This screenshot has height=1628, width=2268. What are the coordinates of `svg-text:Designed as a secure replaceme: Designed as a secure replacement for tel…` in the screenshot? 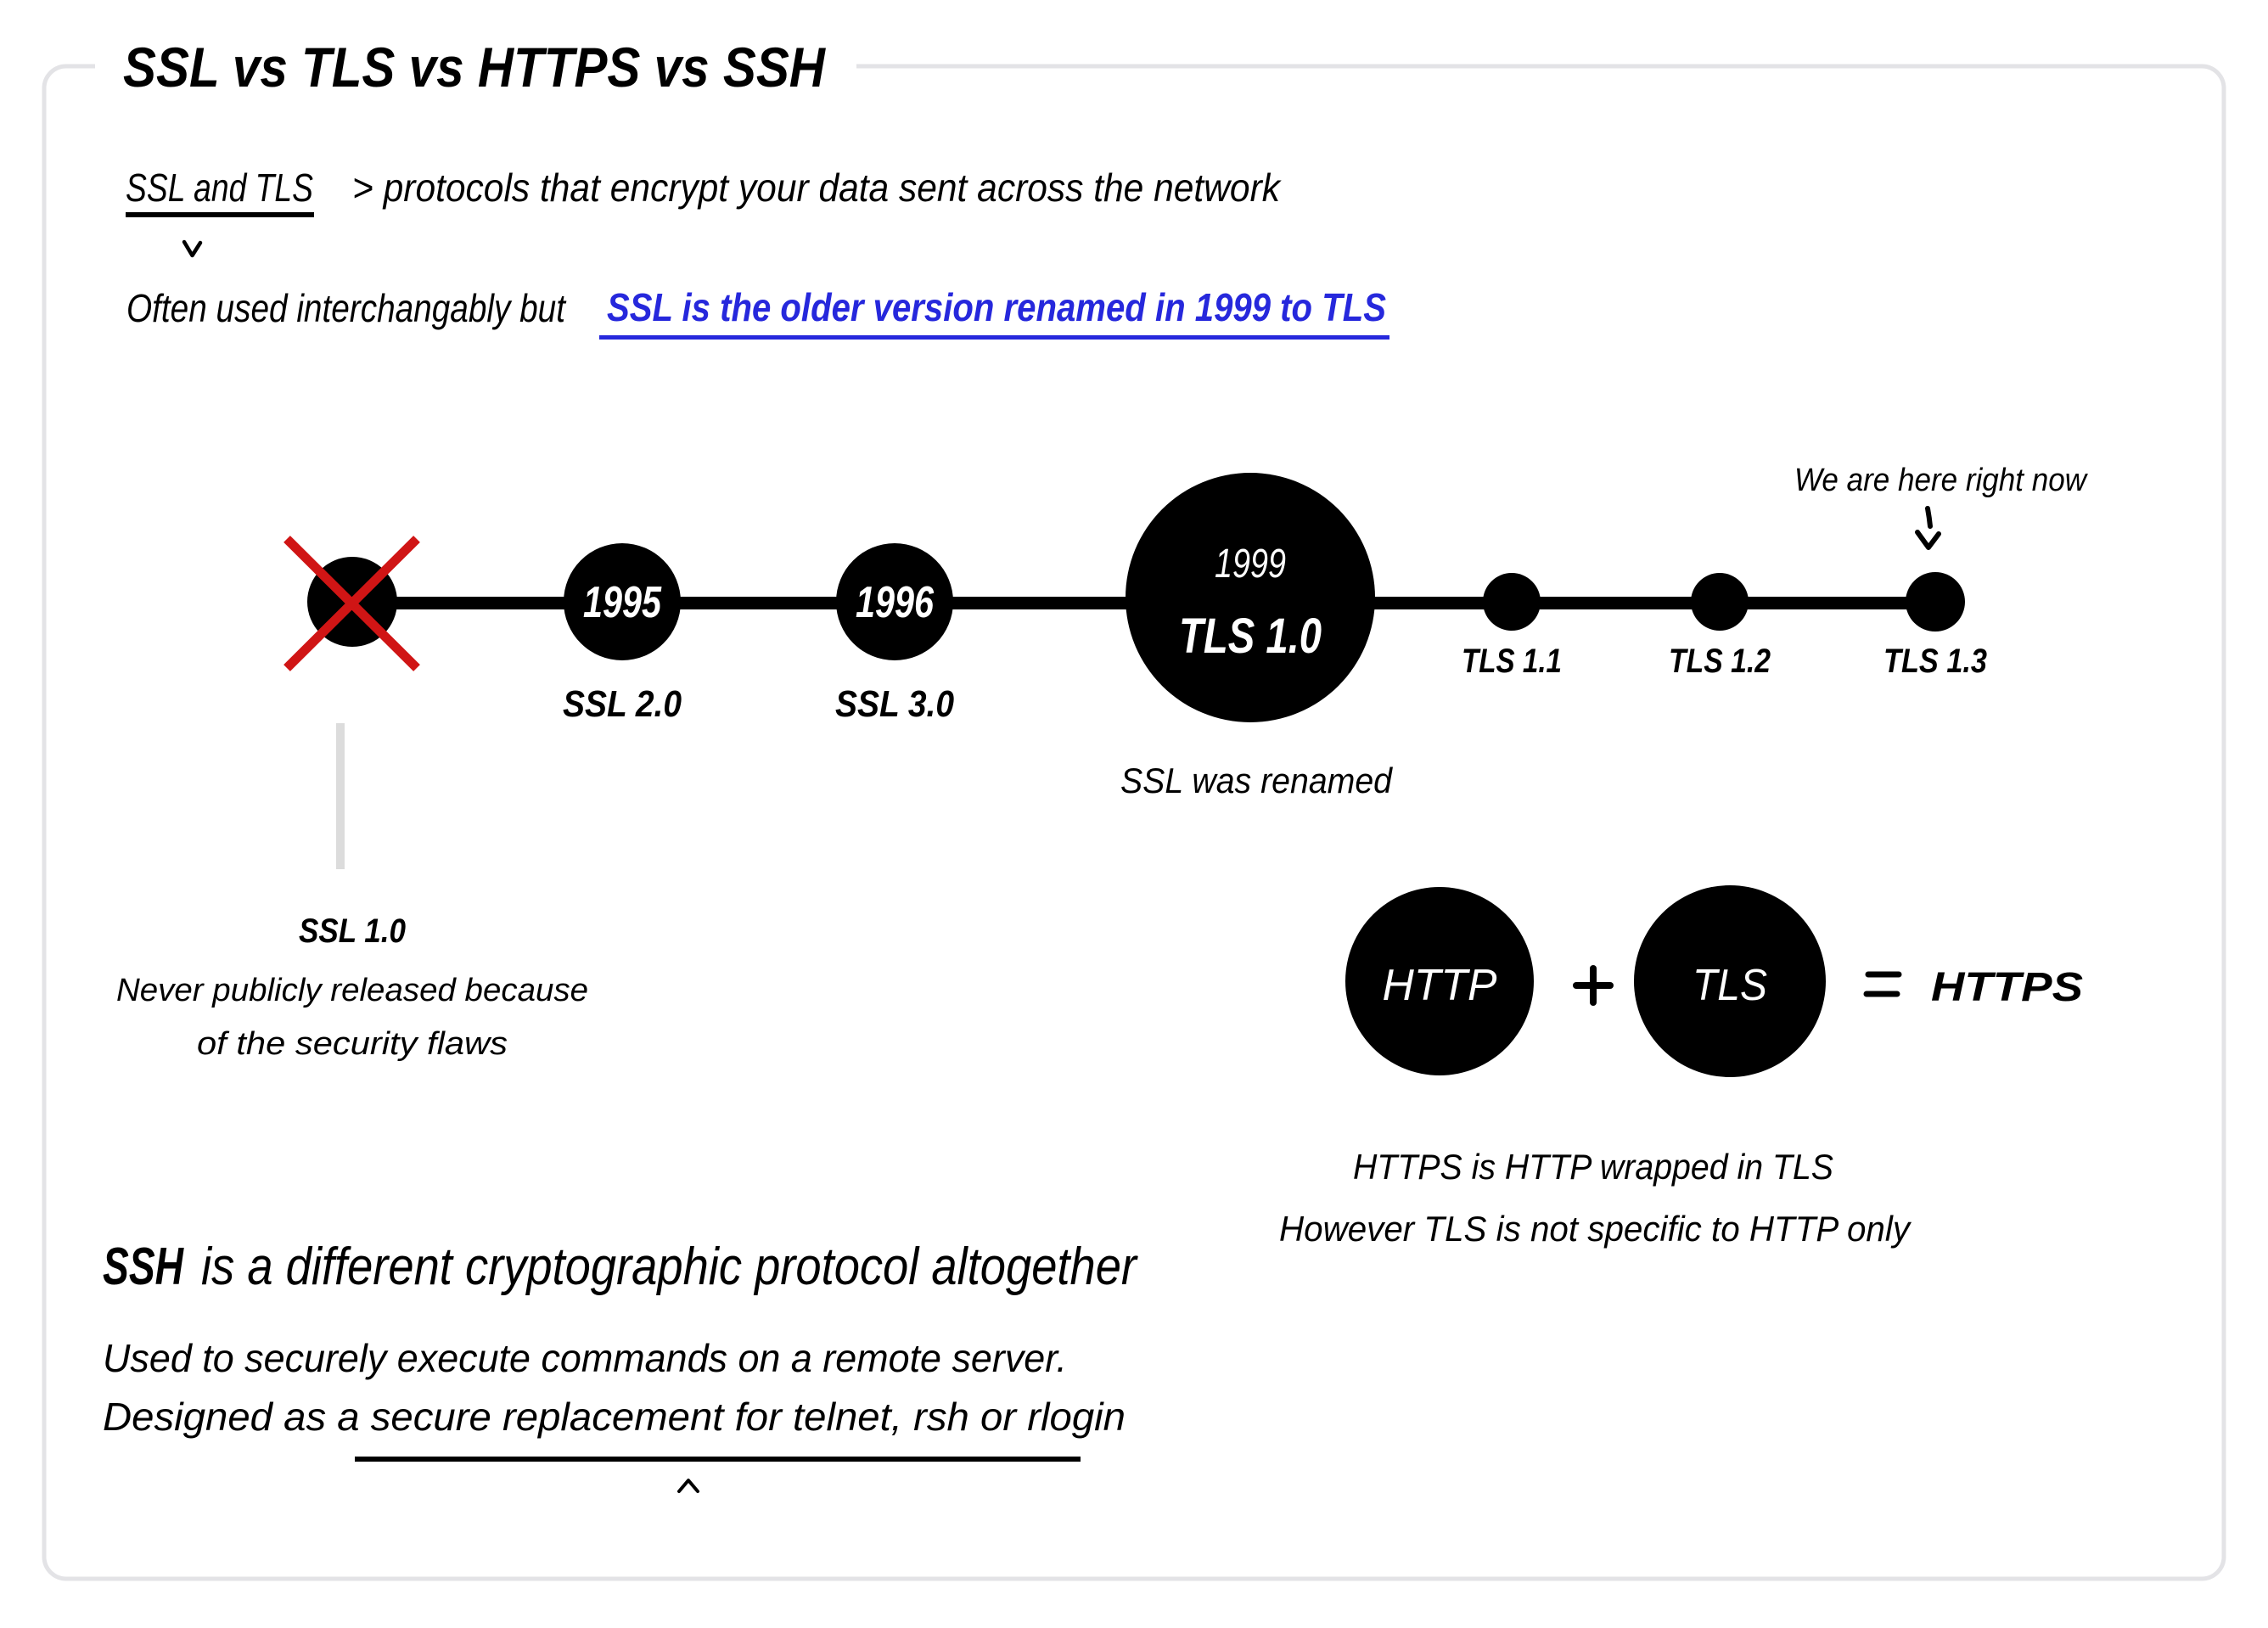 It's located at (614, 1417).